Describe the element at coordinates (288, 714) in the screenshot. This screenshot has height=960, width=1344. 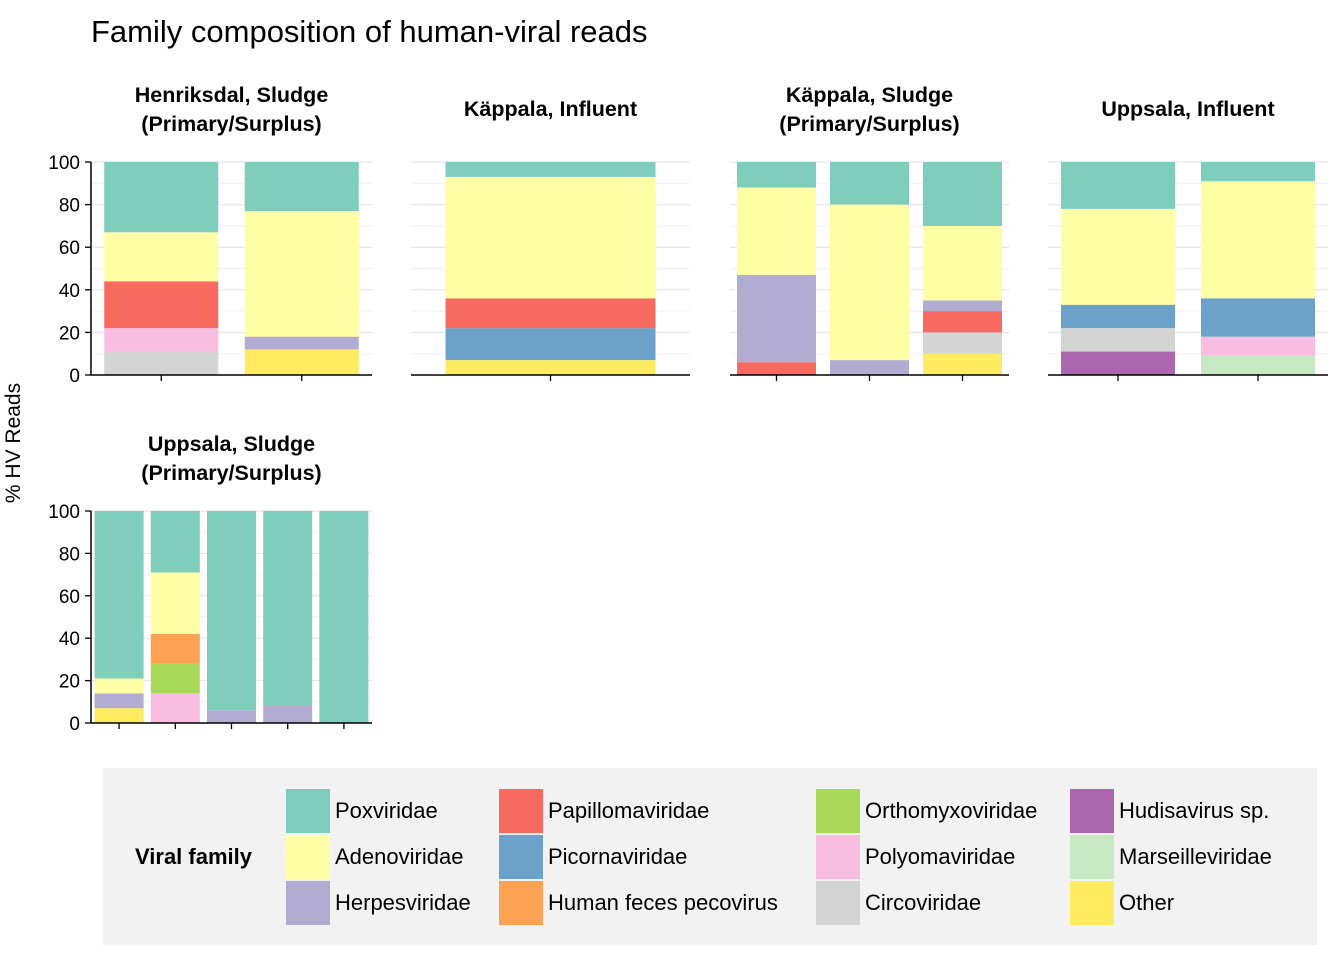
I see `facet-5-bar-4-herpesviridae` at that location.